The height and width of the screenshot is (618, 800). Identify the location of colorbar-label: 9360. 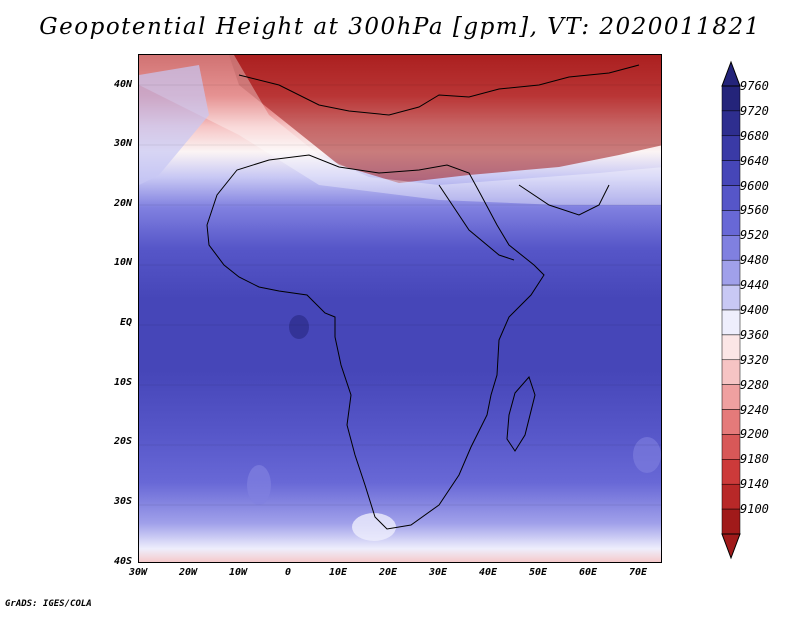
(754, 334).